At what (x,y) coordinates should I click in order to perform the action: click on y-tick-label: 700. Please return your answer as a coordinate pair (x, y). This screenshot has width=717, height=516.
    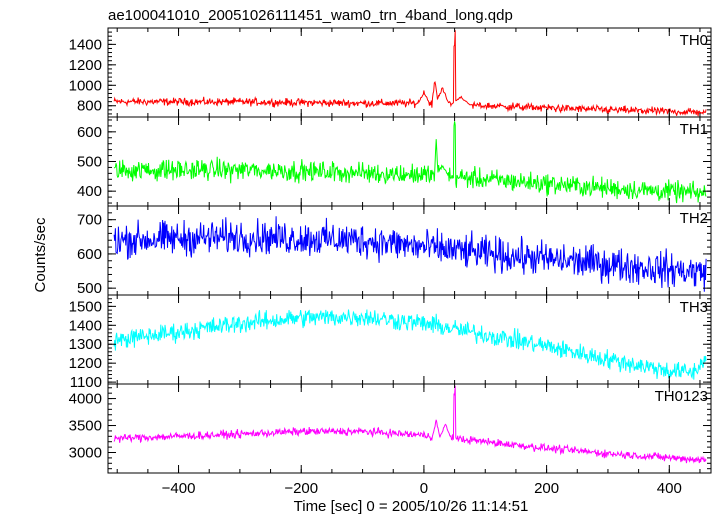
    Looking at the image, I should click on (89, 220).